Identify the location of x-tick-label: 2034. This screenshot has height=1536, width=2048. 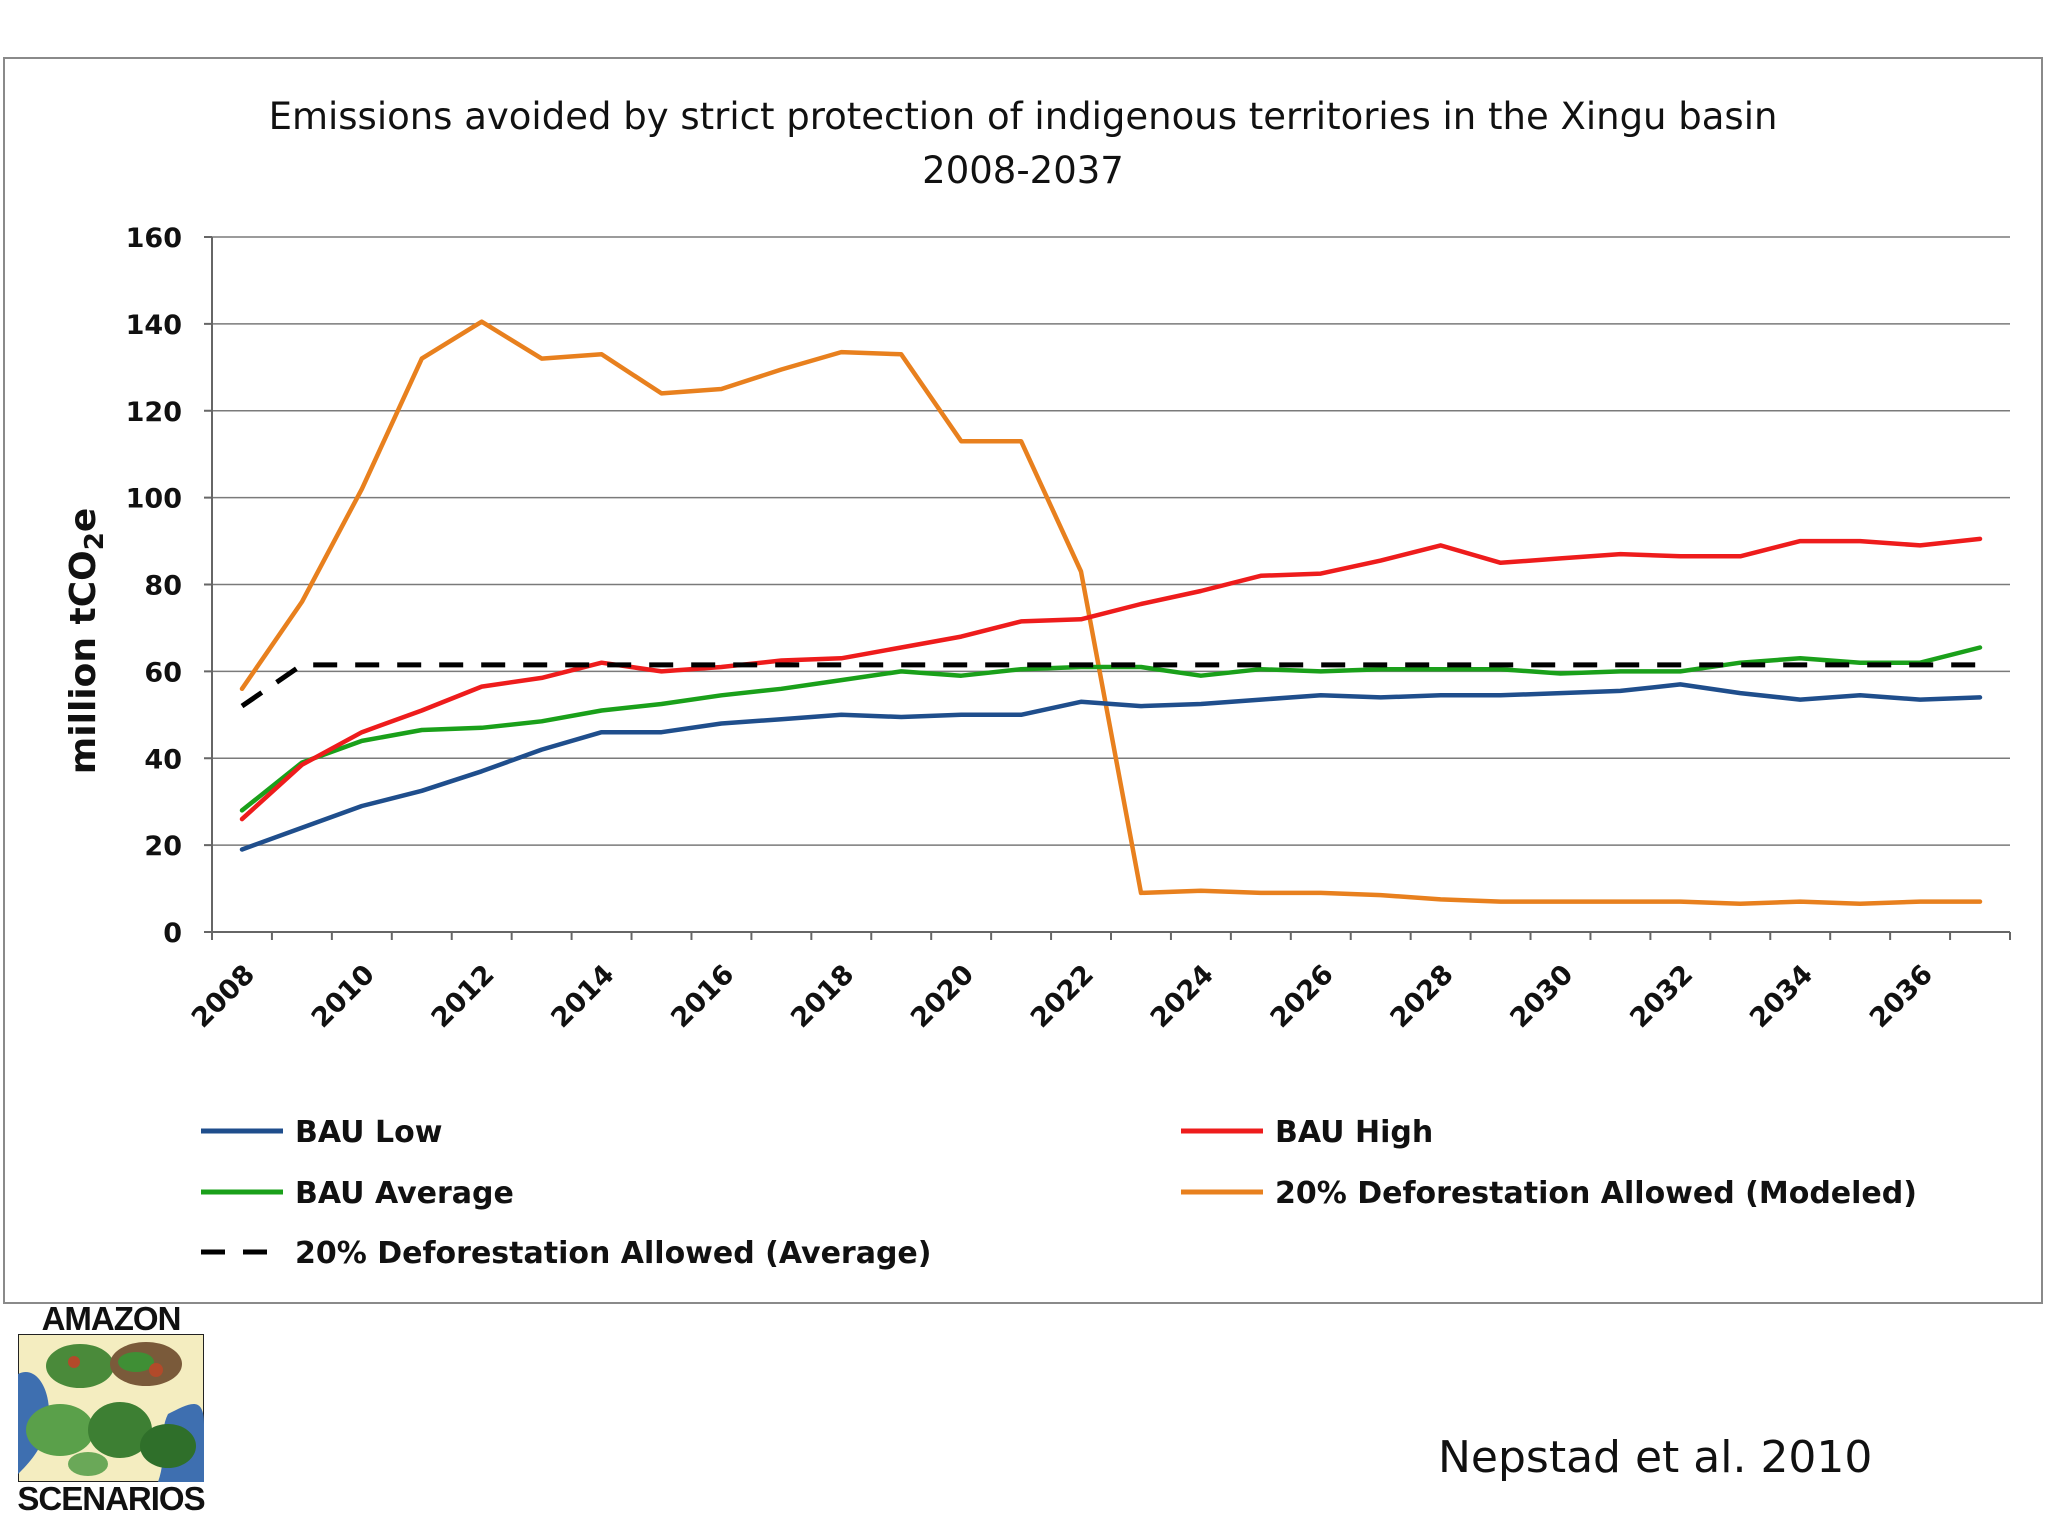
(1781, 996).